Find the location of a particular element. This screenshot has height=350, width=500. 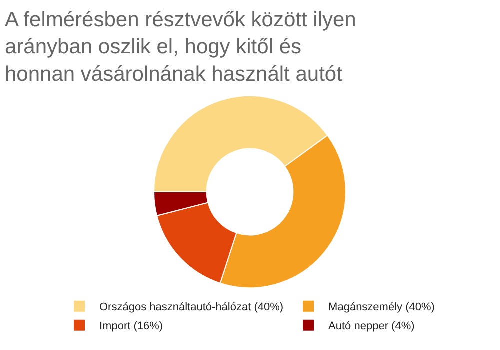

legend-label: Országos használtautó-hálózat (40%) is located at coordinates (192, 308).